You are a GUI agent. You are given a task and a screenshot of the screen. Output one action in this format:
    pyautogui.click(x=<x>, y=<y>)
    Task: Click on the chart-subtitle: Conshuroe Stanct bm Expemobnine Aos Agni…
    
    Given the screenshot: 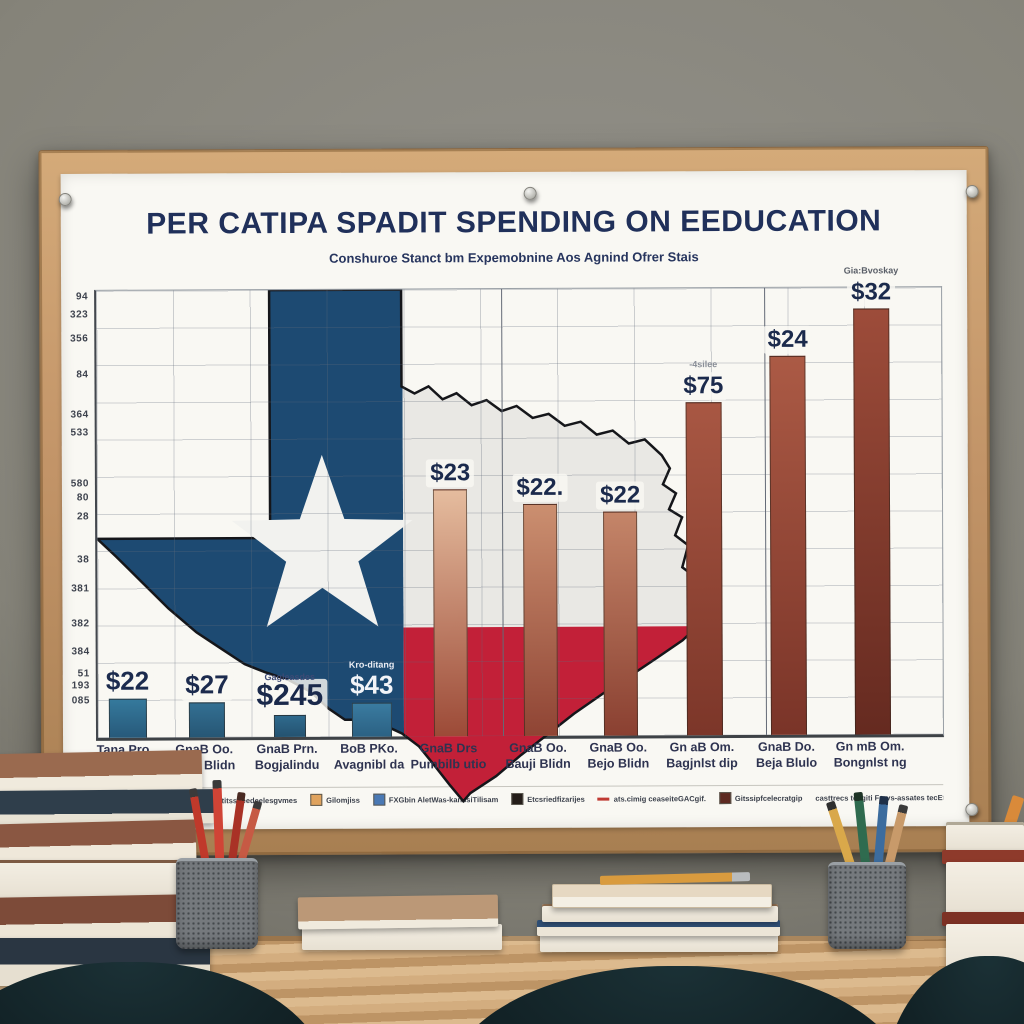 What is the action you would take?
    pyautogui.click(x=514, y=257)
    